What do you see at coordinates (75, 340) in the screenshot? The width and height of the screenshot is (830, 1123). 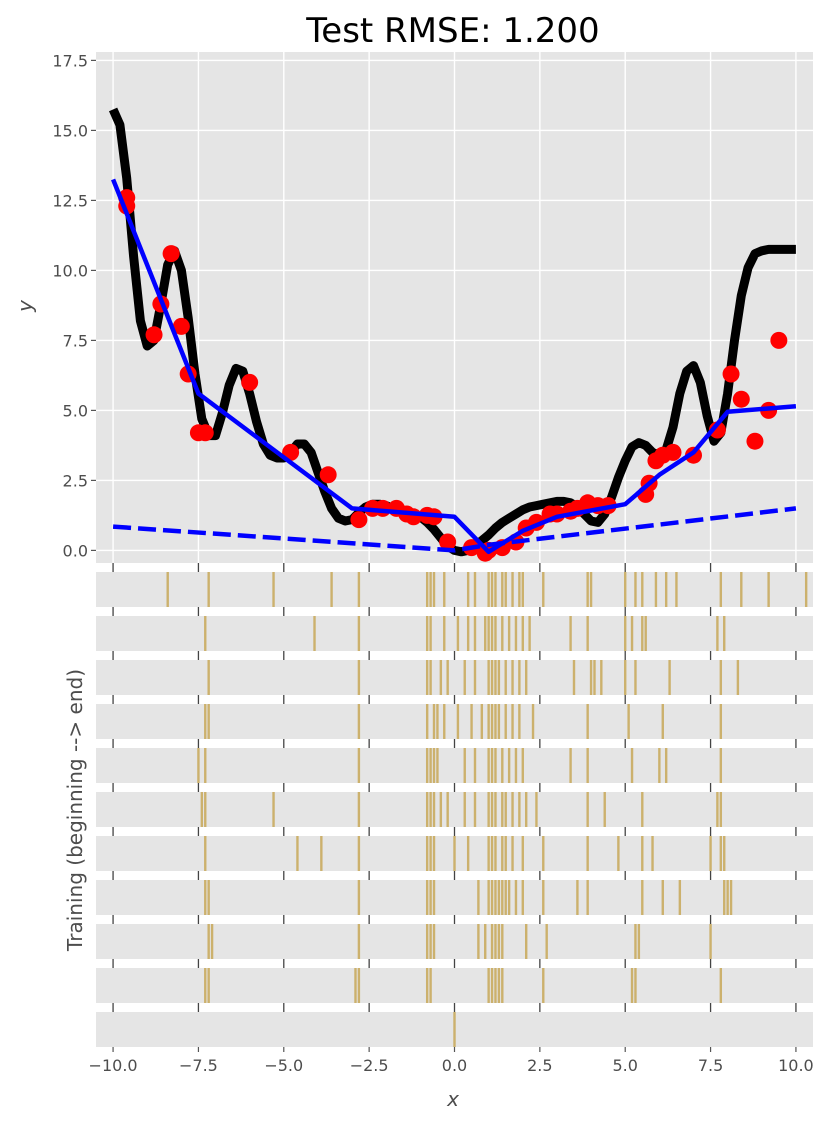 I see `y-tick-label: 7.5` at bounding box center [75, 340].